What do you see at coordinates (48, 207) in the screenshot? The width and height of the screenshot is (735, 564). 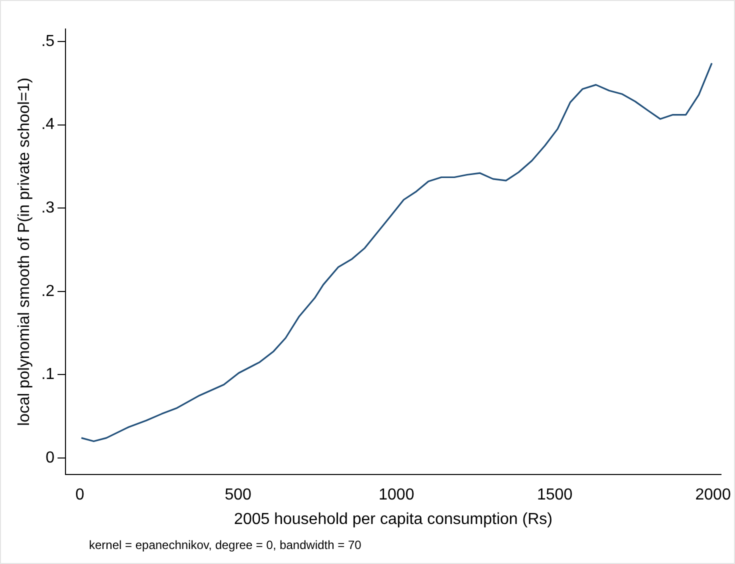 I see `y-tick-label: .3` at bounding box center [48, 207].